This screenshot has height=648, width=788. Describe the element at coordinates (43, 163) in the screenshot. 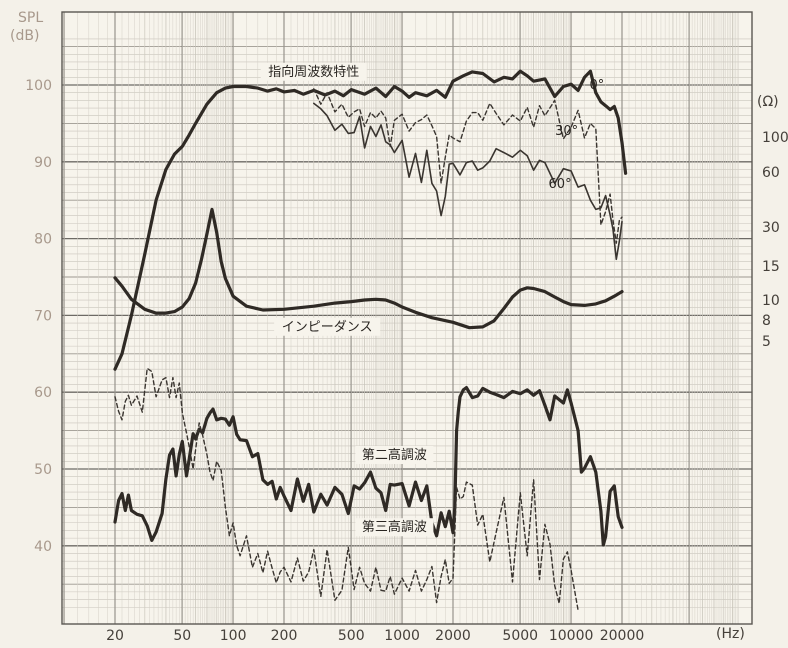

I see `y-tick-label: 90` at that location.